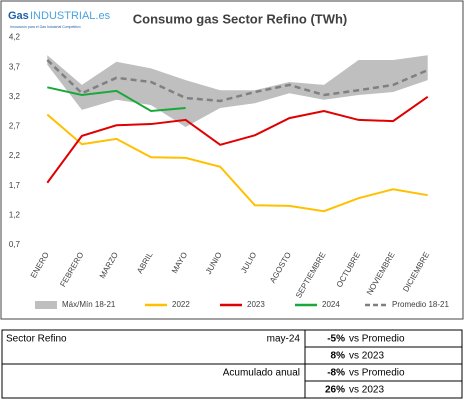 Image resolution: width=465 pixels, height=405 pixels. I want to click on legend-label: 2023, so click(256, 304).